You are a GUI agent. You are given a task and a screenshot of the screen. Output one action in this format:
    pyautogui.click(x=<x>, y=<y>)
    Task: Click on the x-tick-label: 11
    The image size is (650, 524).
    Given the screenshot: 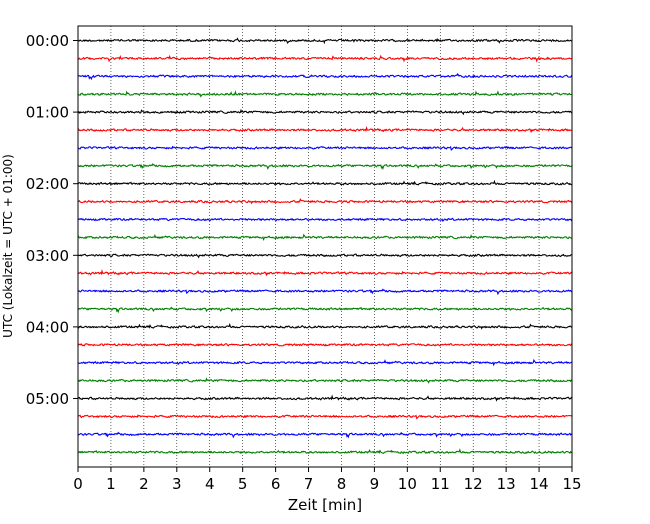 What is the action you would take?
    pyautogui.click(x=440, y=484)
    